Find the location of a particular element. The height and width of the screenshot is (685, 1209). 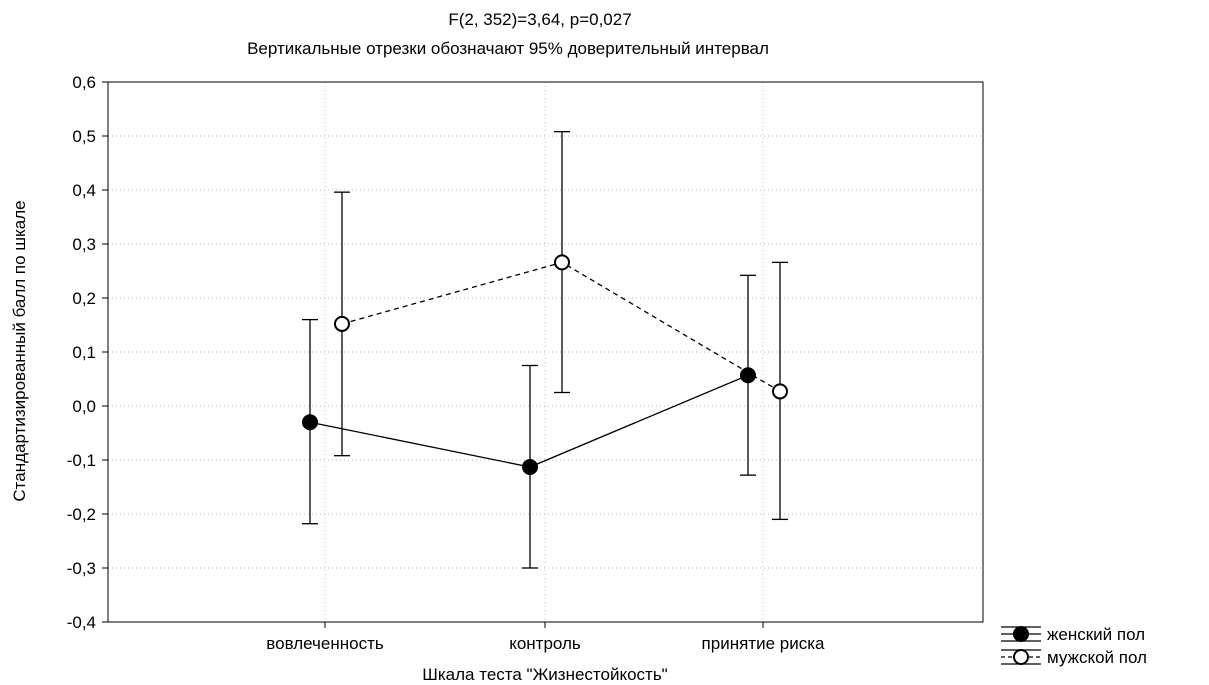

y-tick-label: 0,5 is located at coordinates (84, 136).